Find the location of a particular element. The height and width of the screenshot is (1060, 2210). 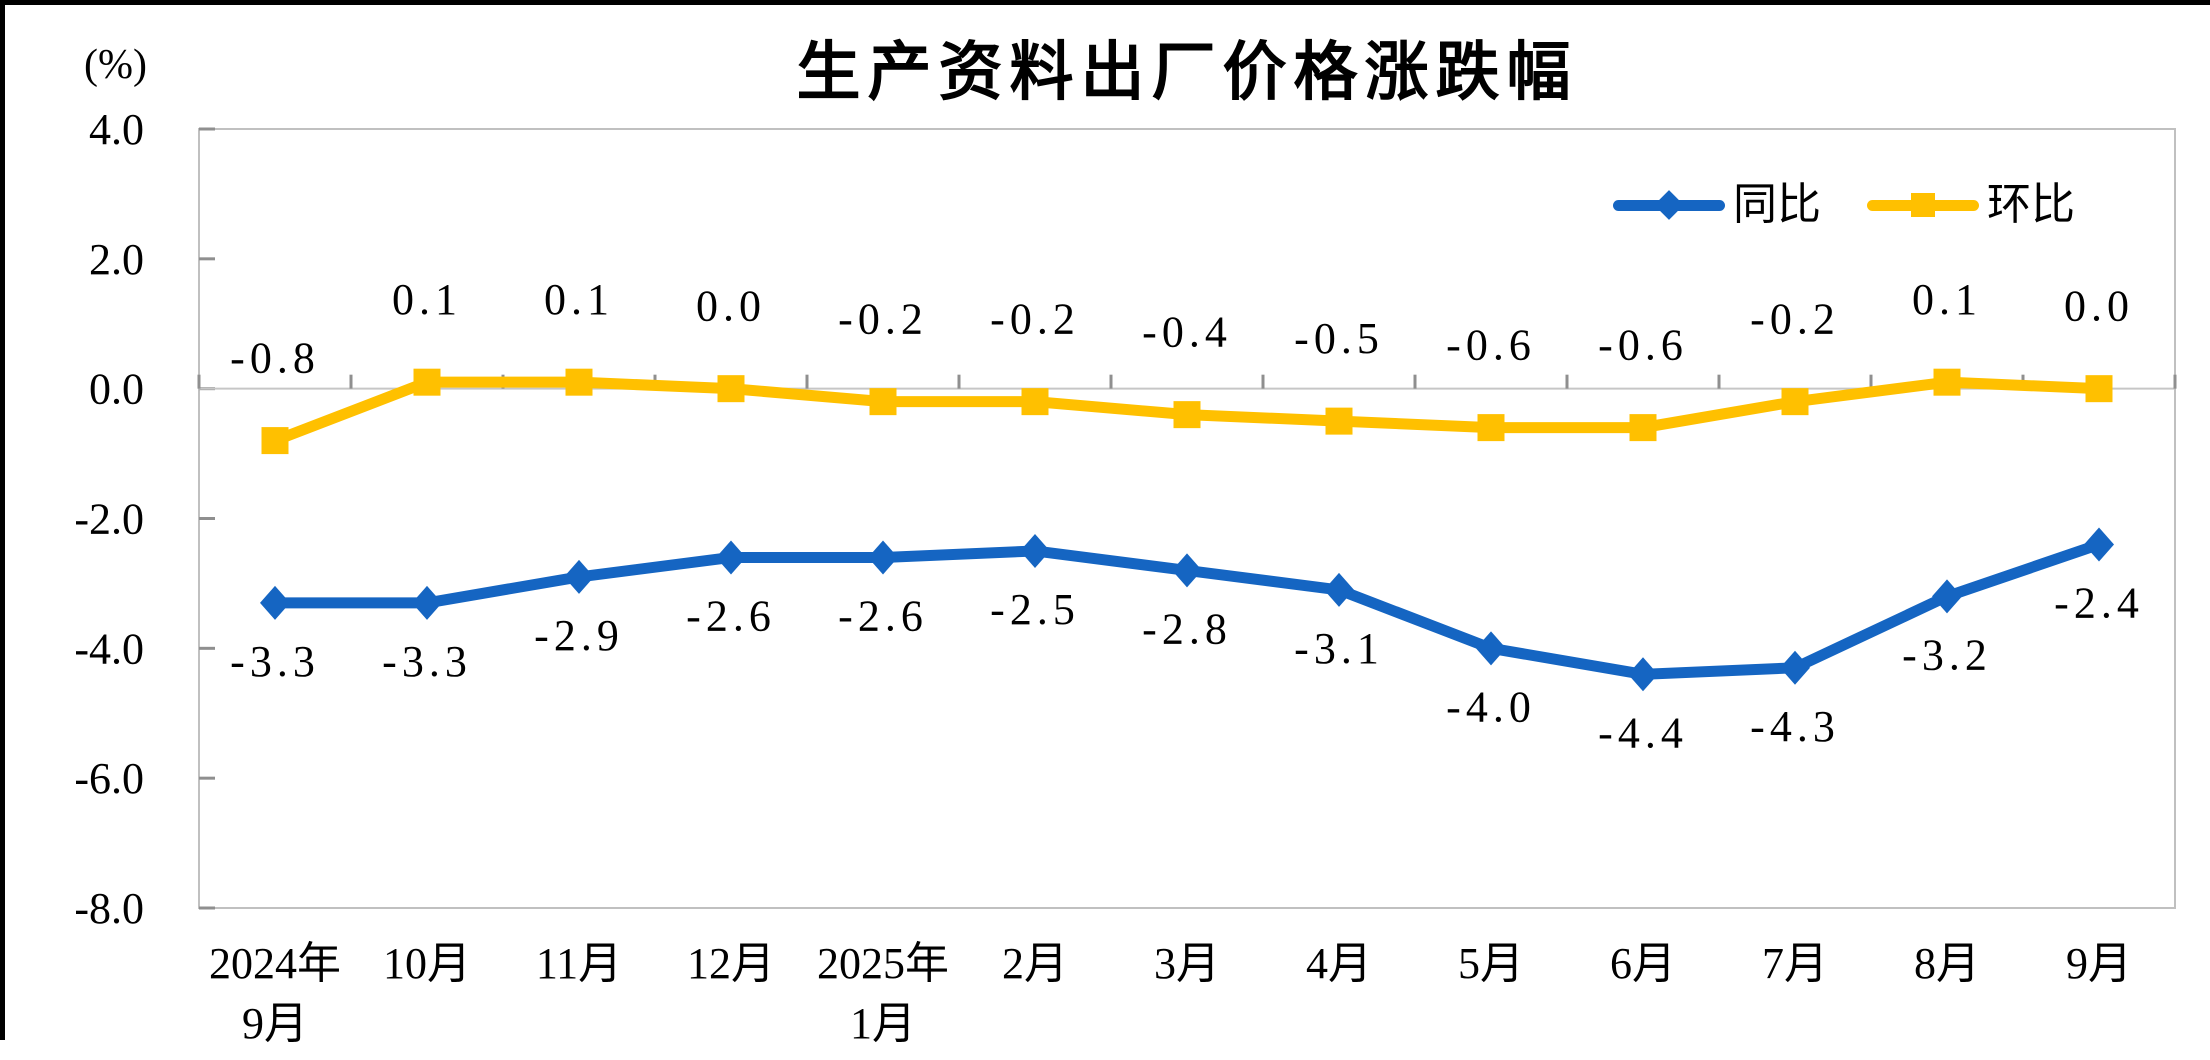

data-label-环比: -0.8 is located at coordinates (275, 358).